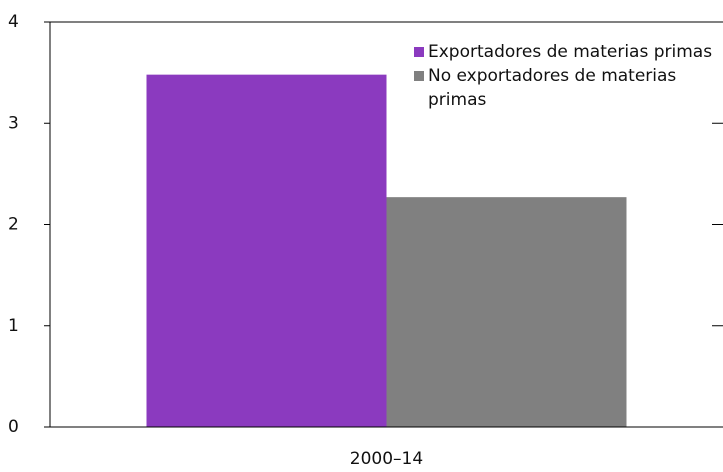  I want to click on legend-item: Exportadores de materias primas, so click(564, 52).